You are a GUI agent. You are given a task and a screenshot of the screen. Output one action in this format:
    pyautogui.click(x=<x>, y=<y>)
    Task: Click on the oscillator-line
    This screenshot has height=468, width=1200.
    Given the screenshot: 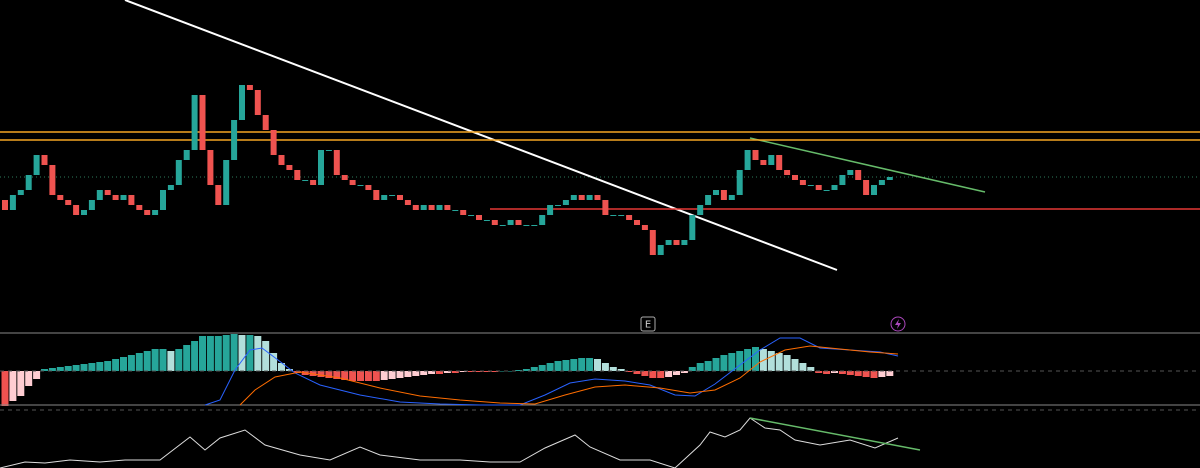 What is the action you would take?
    pyautogui.click(x=449, y=442)
    